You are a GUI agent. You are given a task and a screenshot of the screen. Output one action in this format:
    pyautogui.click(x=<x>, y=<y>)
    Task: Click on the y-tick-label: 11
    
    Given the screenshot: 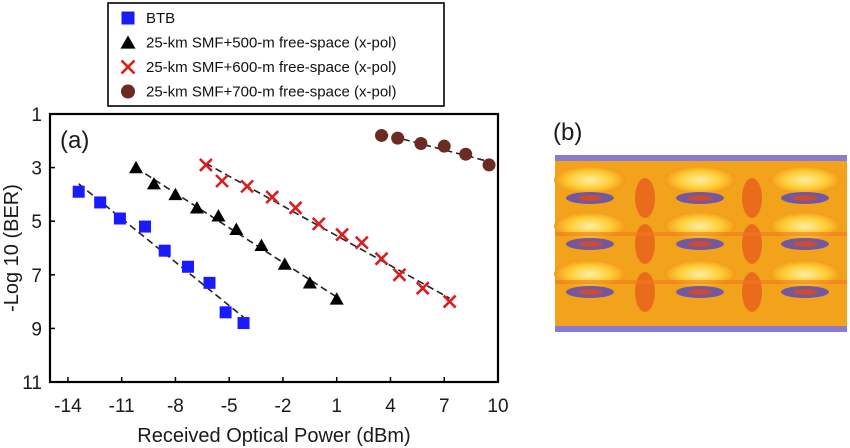 What is the action you would take?
    pyautogui.click(x=32, y=383)
    